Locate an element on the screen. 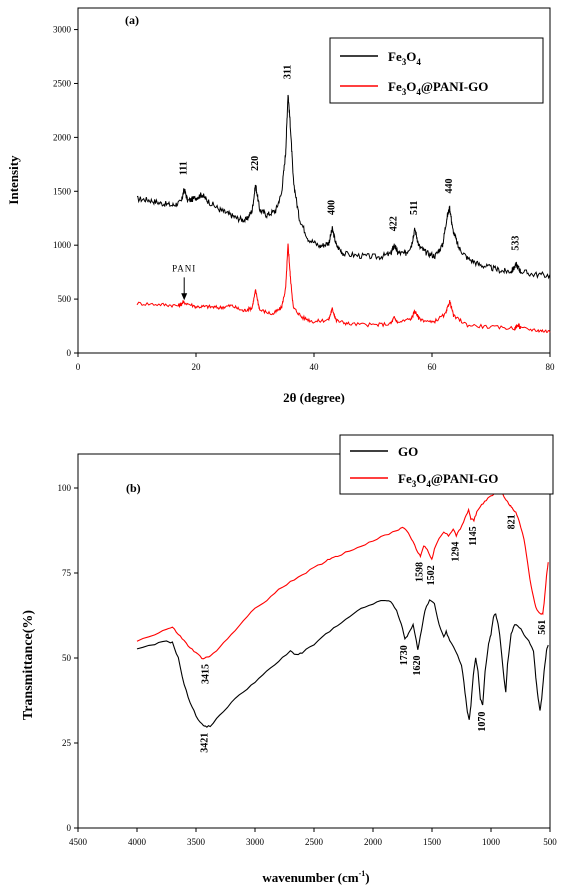 The width and height of the screenshot is (566, 893). xrd-legend-item-label: Fe3O4 is located at coordinates (404, 58).